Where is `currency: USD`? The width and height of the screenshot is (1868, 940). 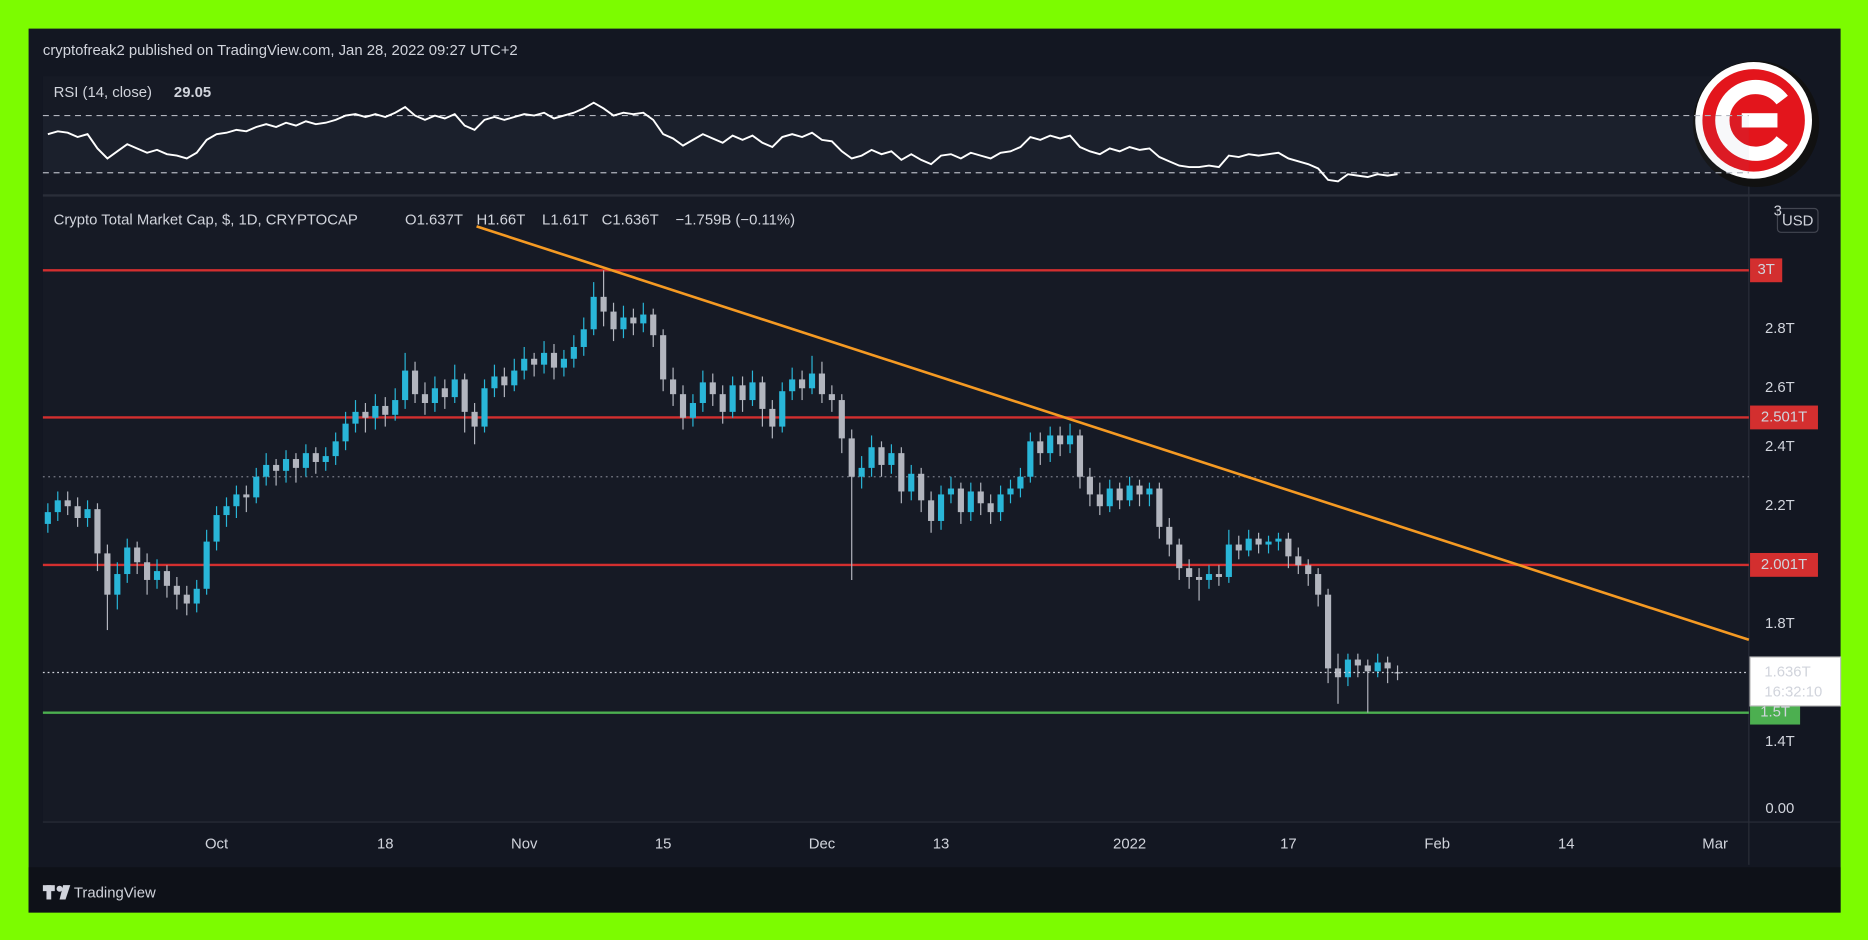
currency: USD is located at coordinates (1798, 222).